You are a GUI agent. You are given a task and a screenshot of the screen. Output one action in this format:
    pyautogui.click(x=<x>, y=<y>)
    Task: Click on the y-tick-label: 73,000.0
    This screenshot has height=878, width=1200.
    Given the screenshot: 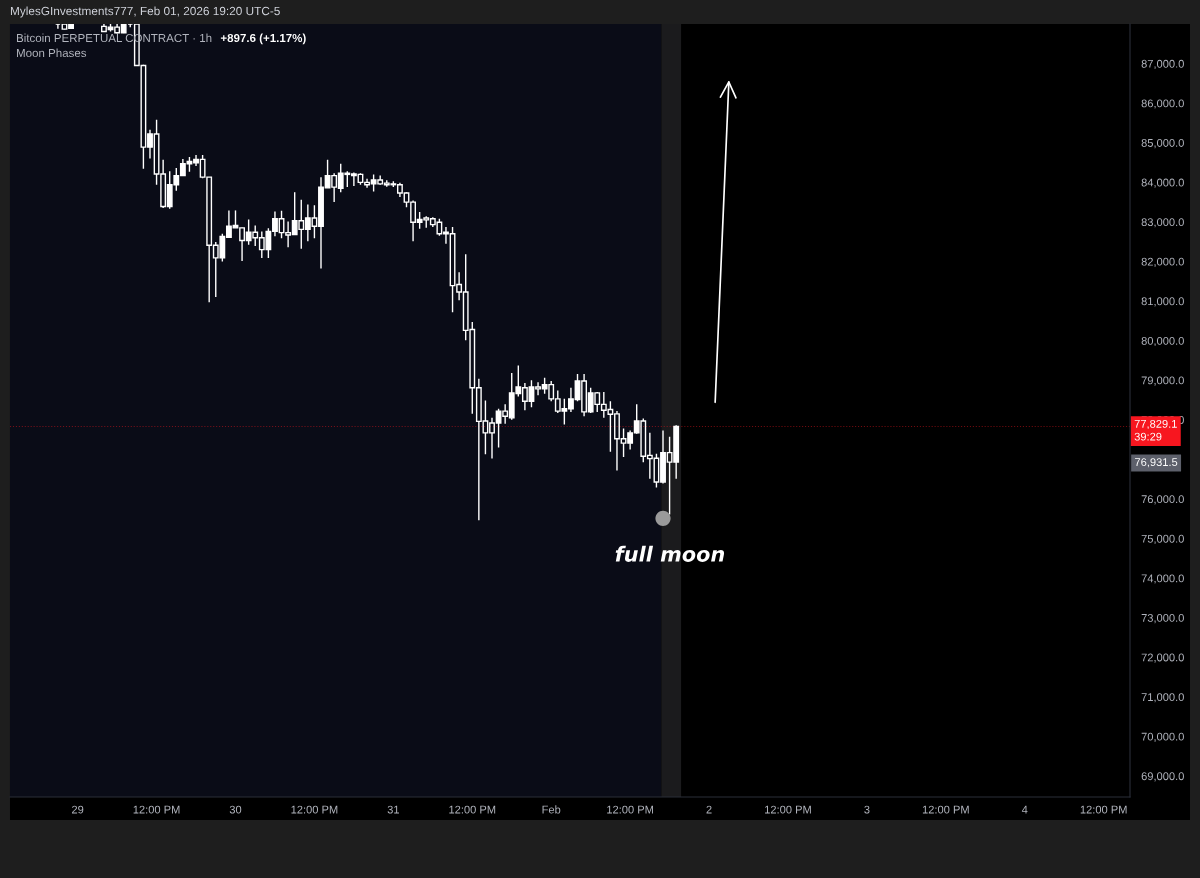 What is the action you would take?
    pyautogui.click(x=1162, y=618)
    